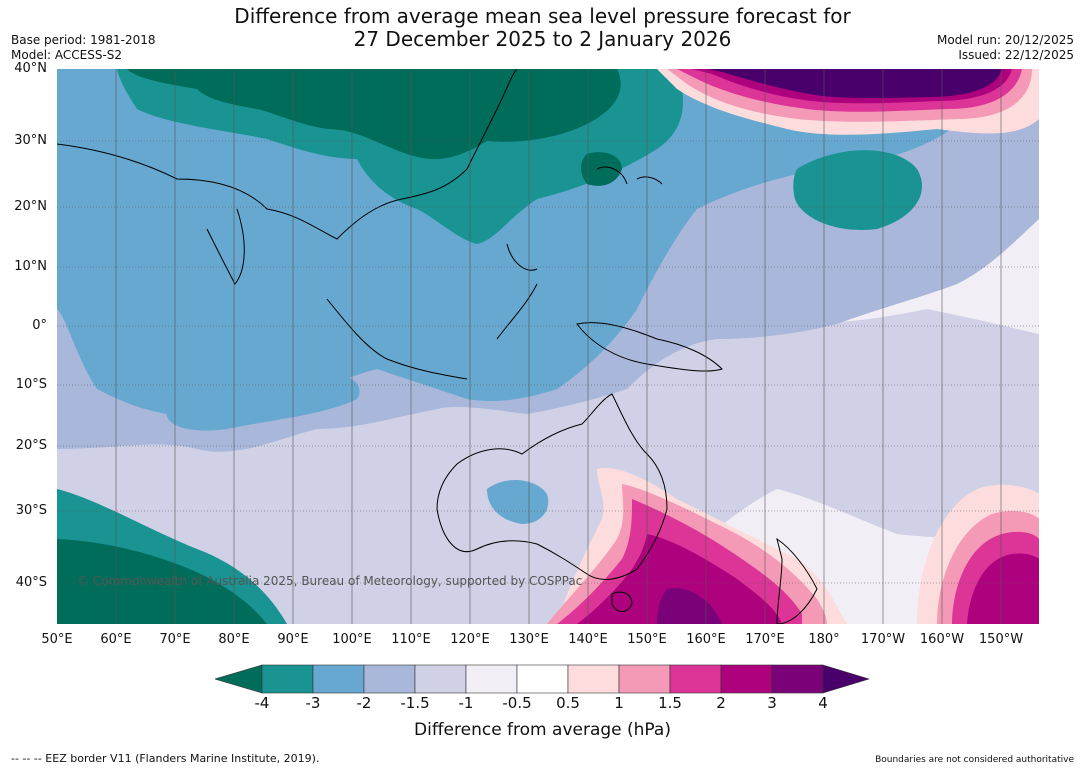 The image size is (1085, 770). What do you see at coordinates (31, 582) in the screenshot?
I see `lat-label-40s: 40°S` at bounding box center [31, 582].